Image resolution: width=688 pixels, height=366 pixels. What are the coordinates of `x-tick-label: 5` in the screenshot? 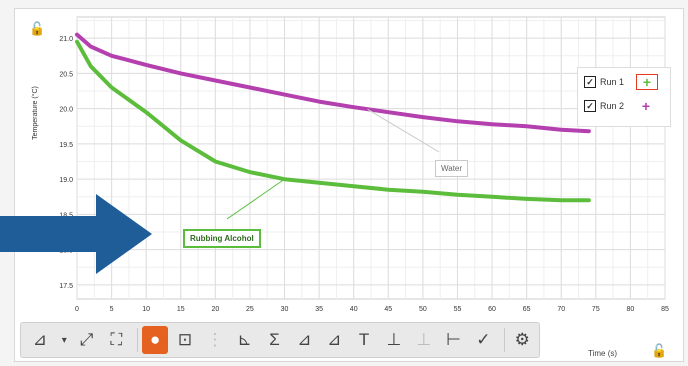 It's located at (112, 309).